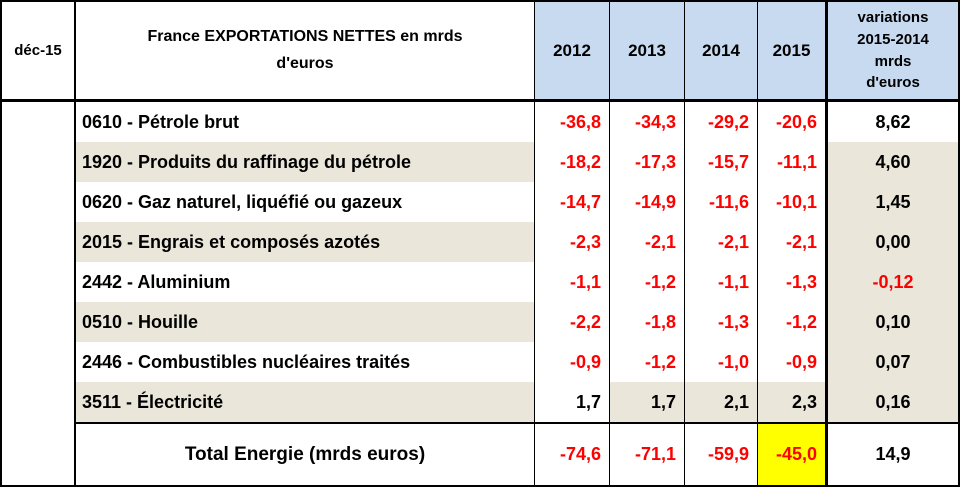  I want to click on value-cell-2014: -11,6, so click(721, 202).